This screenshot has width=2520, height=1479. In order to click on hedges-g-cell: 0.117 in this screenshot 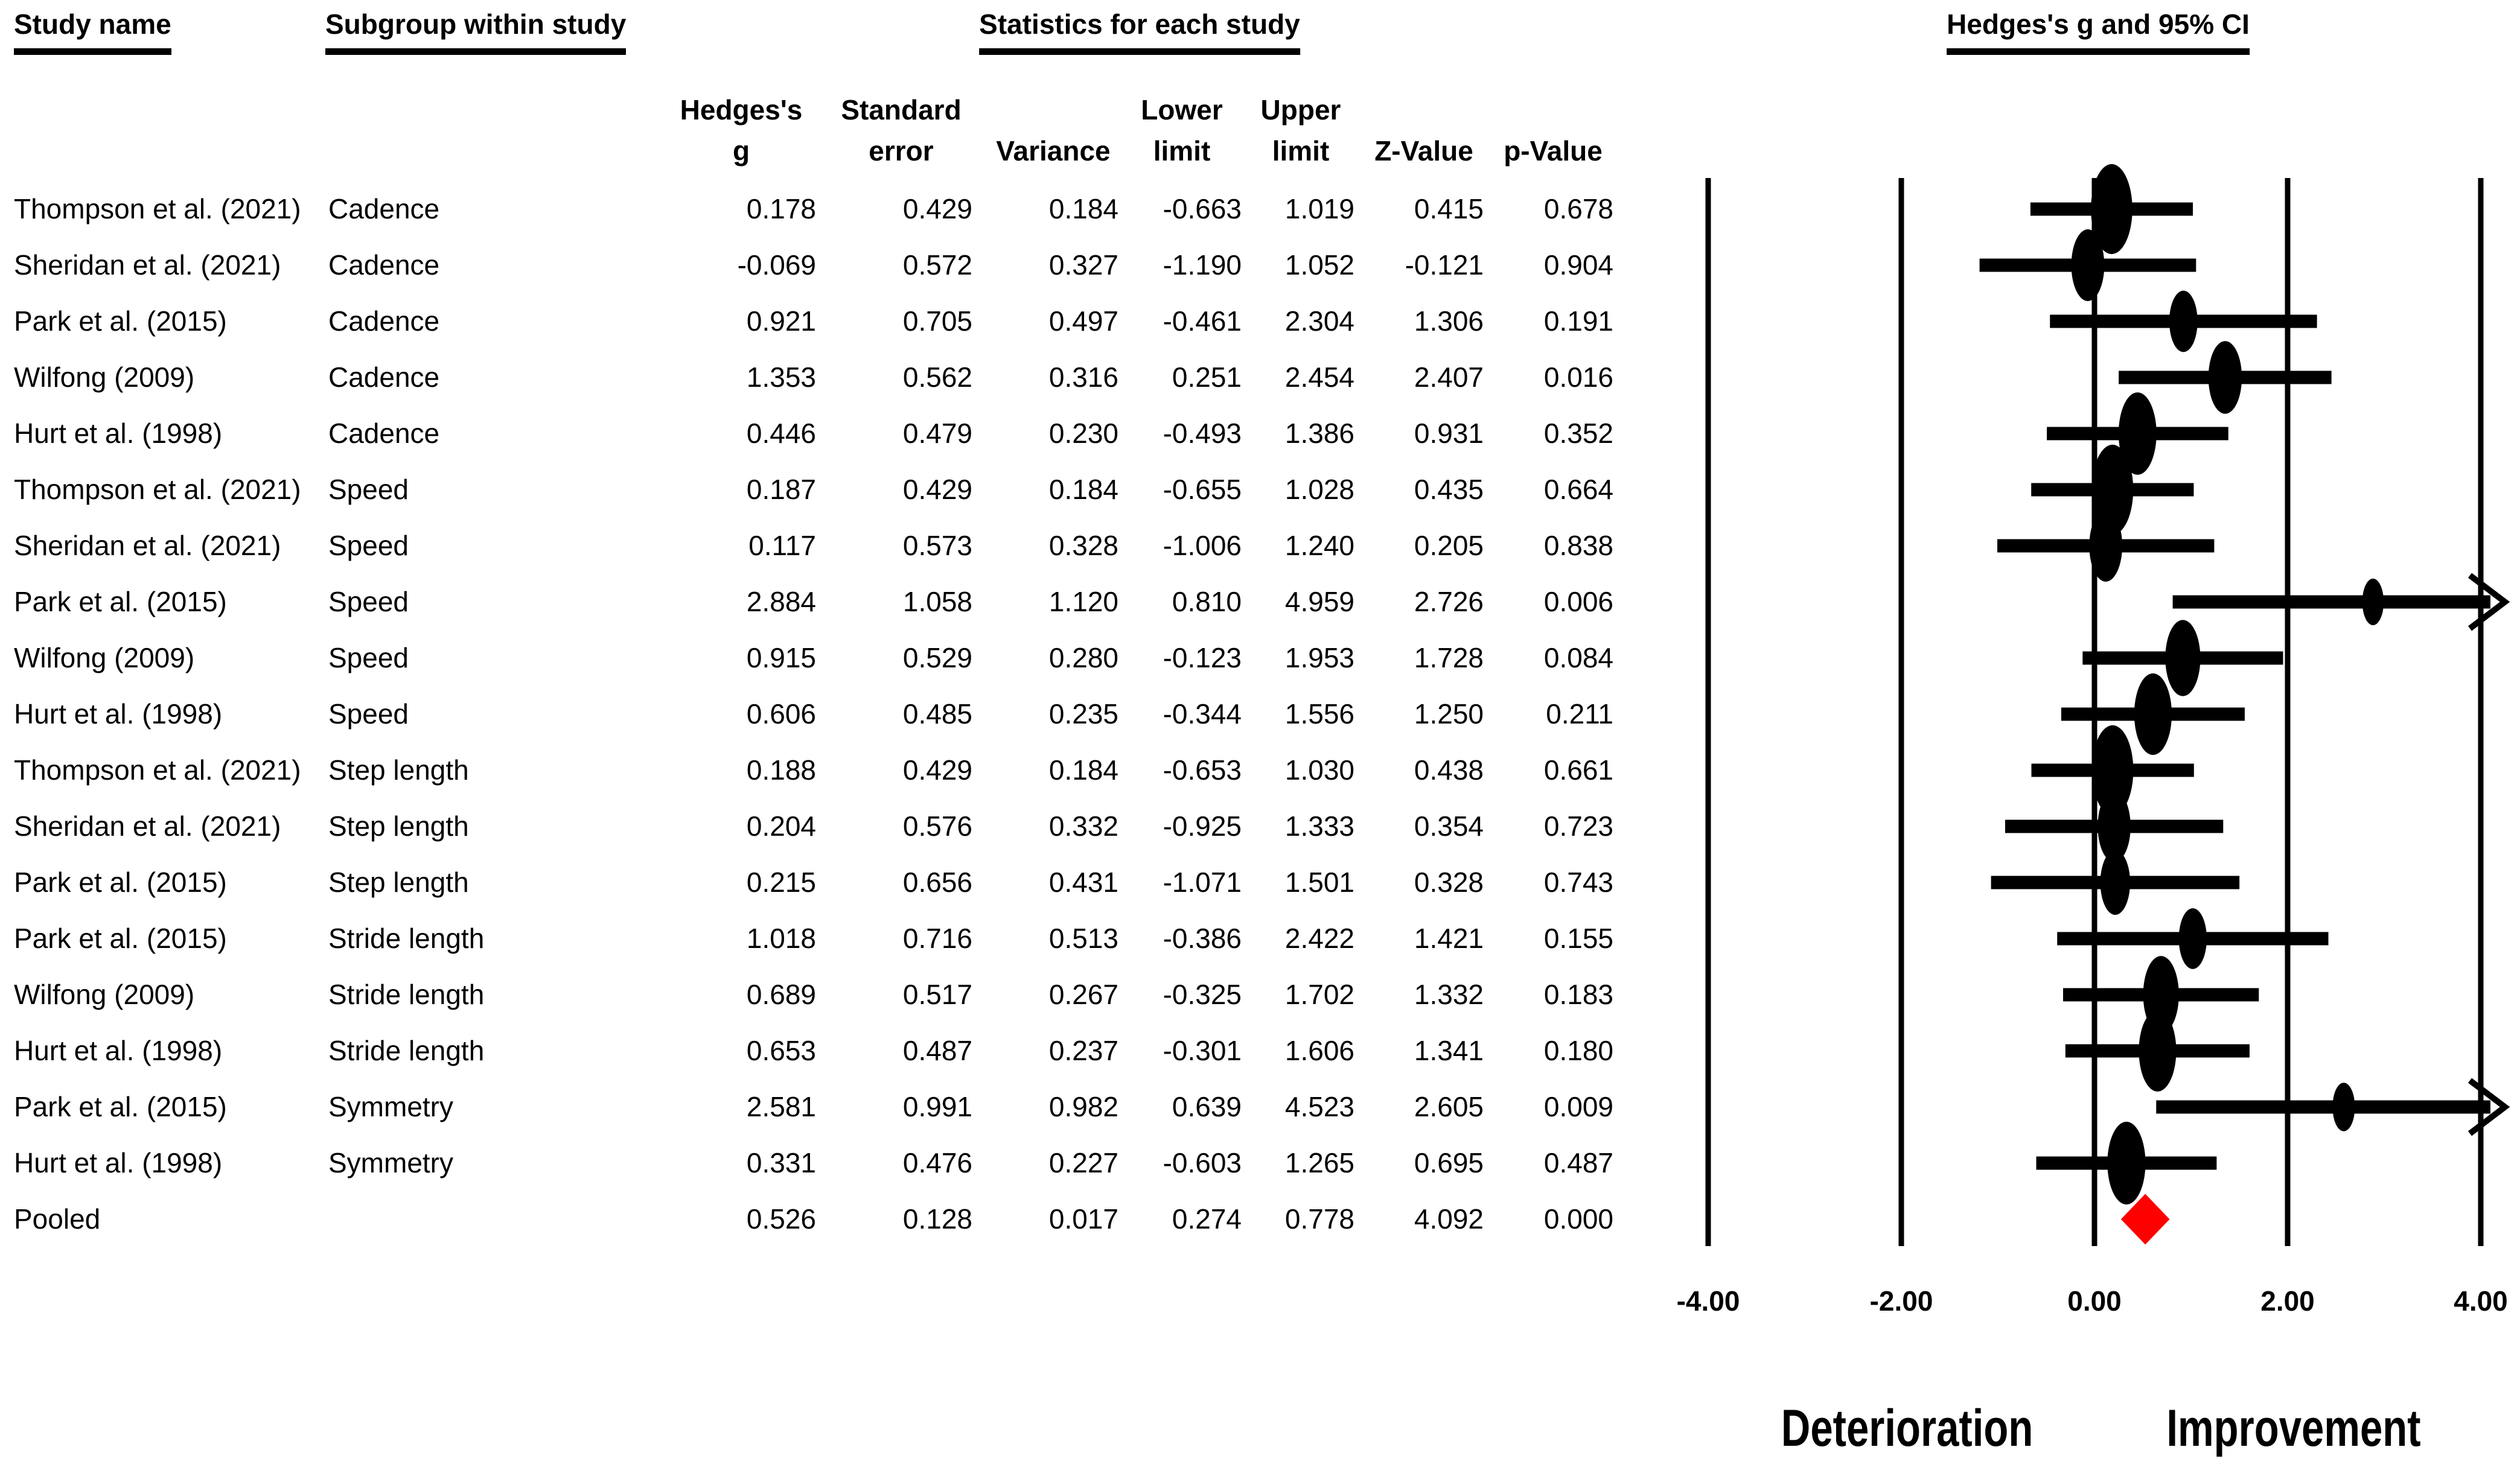, I will do `click(782, 545)`.